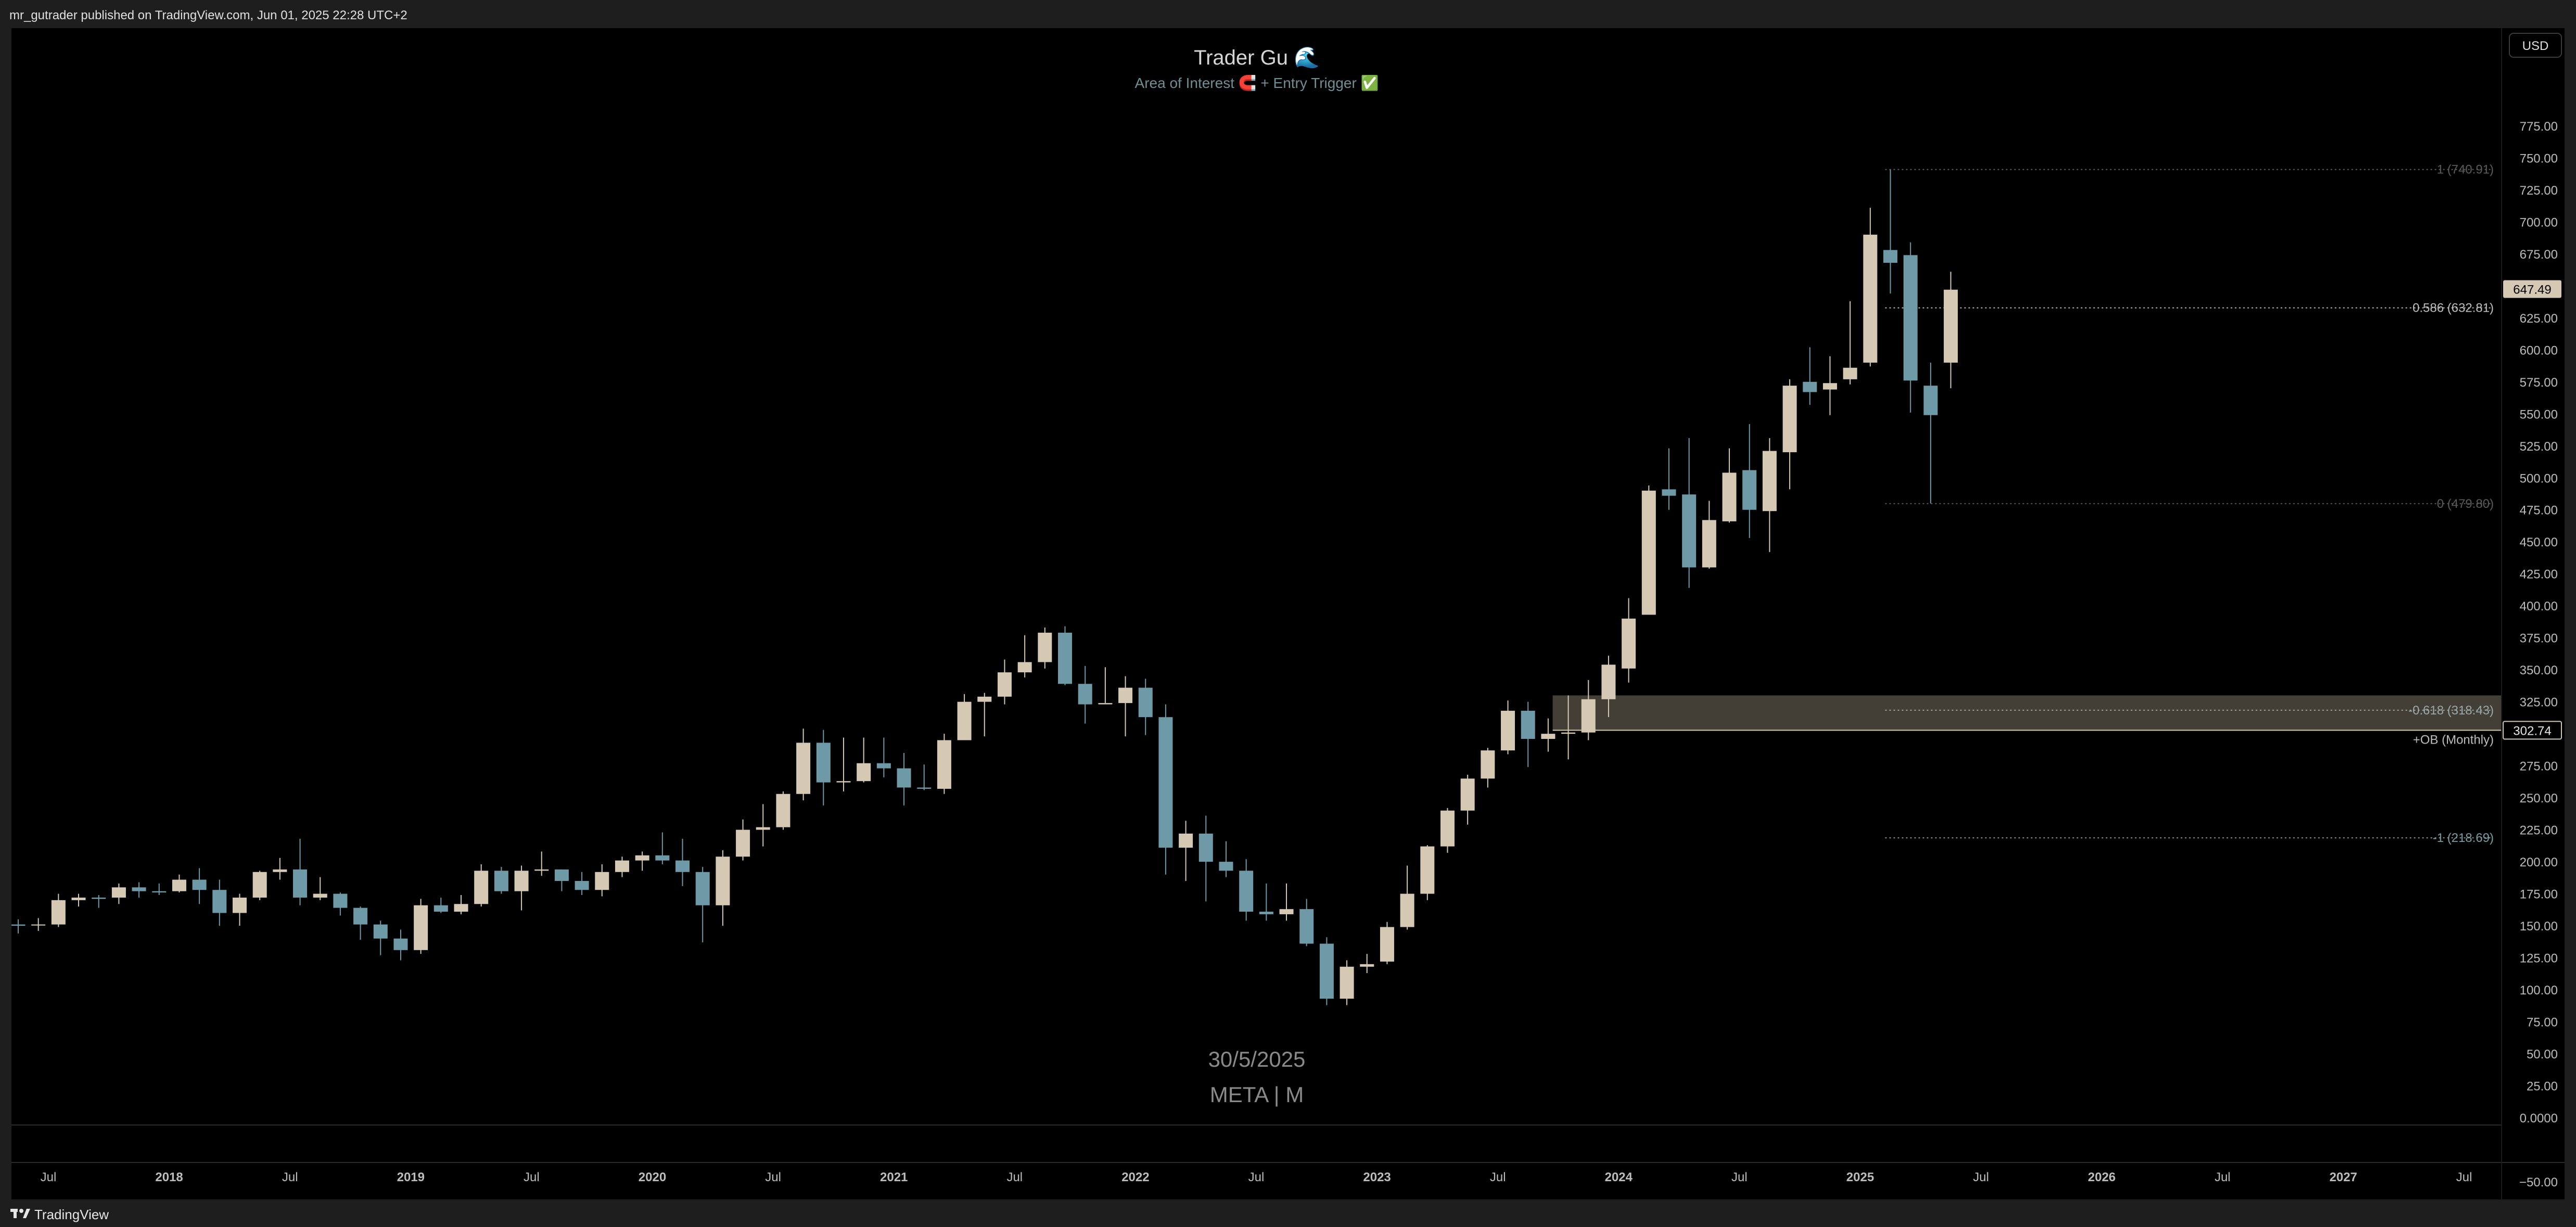  I want to click on currency-button: USD, so click(2535, 46).